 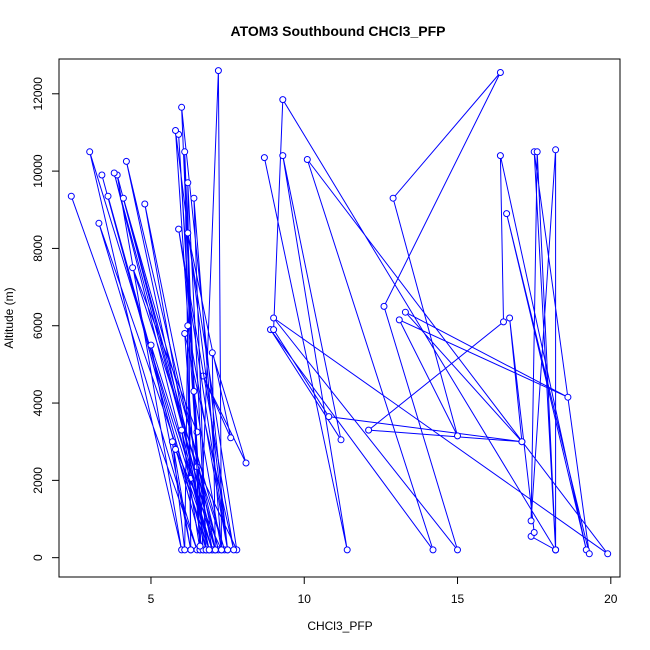 I want to click on y-axis-label: Altitude (m), so click(x=9, y=317).